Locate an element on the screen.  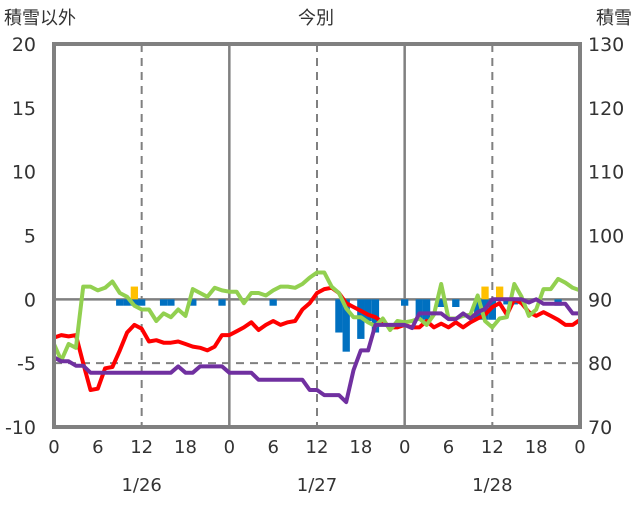
right-tick-label: 130 is located at coordinates (606, 45).